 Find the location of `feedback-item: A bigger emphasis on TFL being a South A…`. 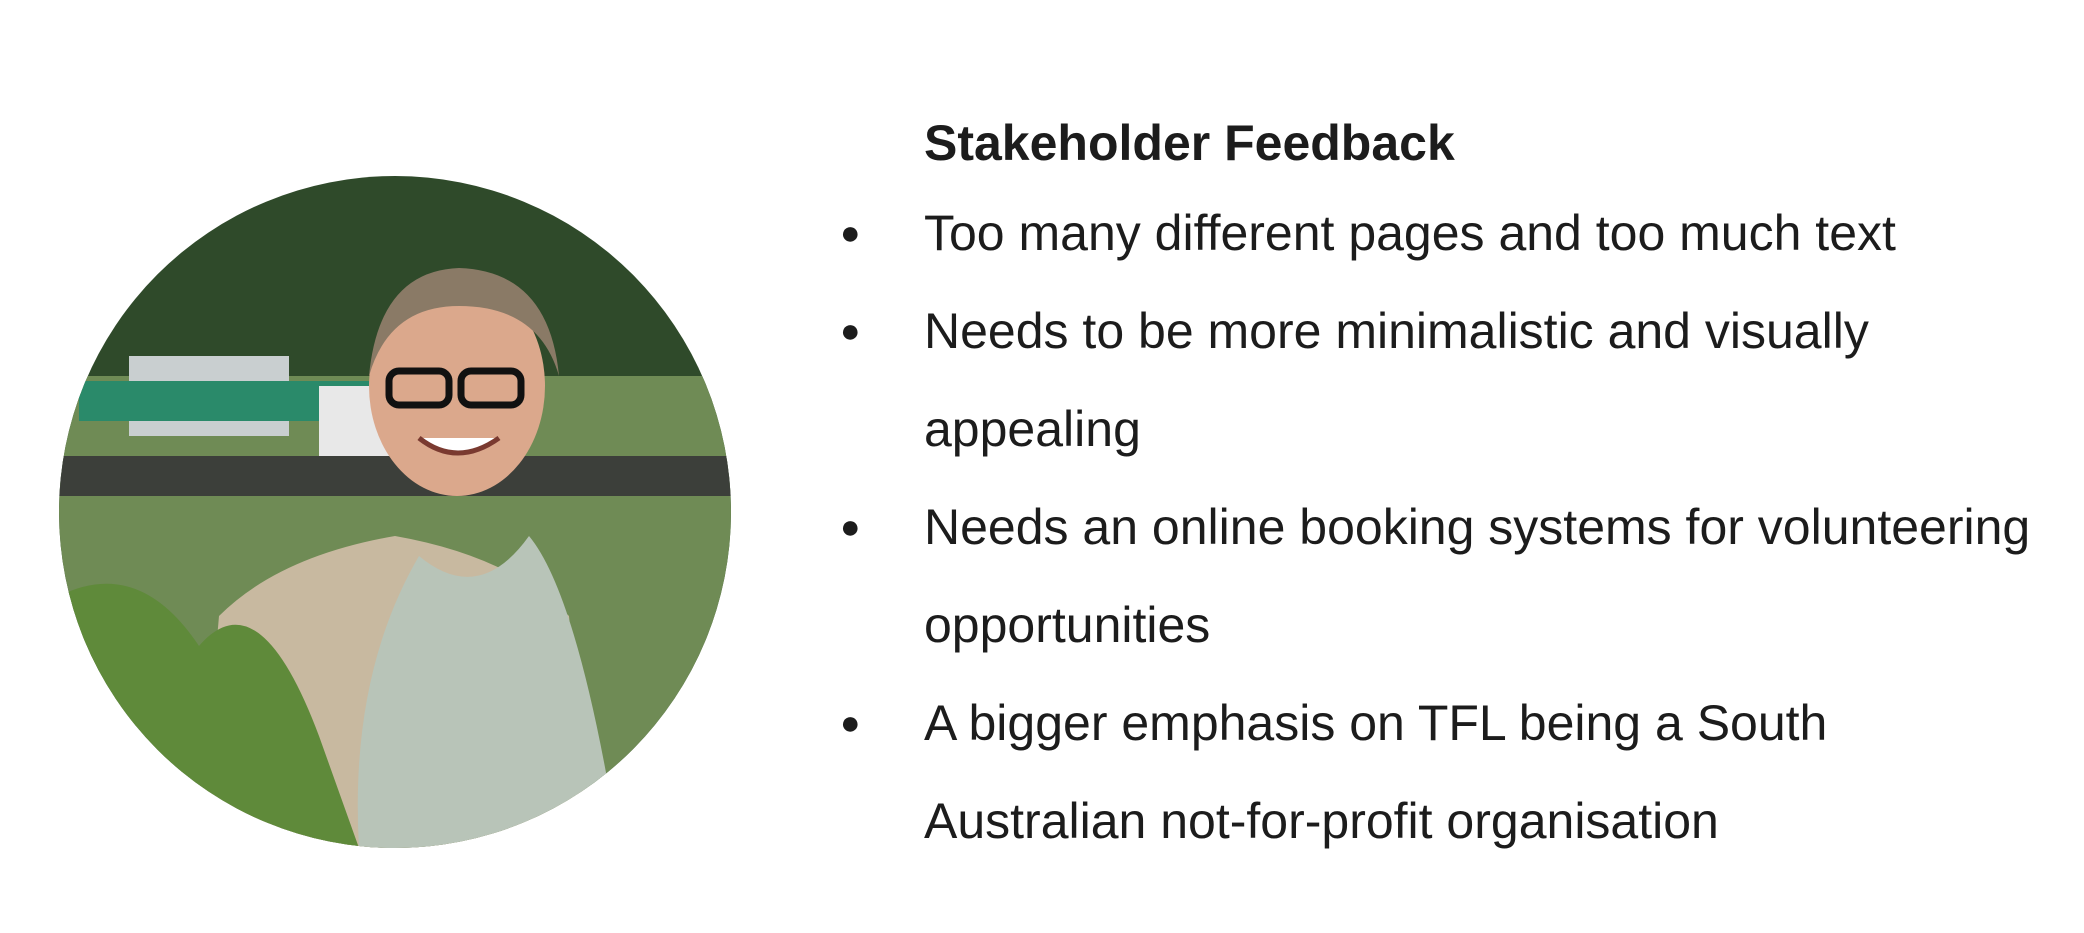

feedback-item: A bigger emphasis on TFL being a South A… is located at coordinates (1447, 772).